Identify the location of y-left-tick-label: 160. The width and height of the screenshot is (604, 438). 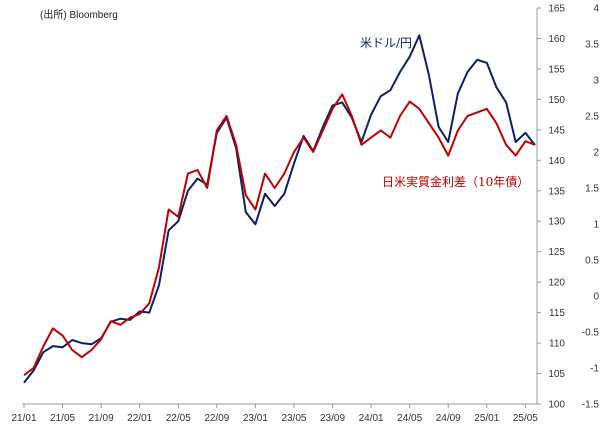
(556, 39).